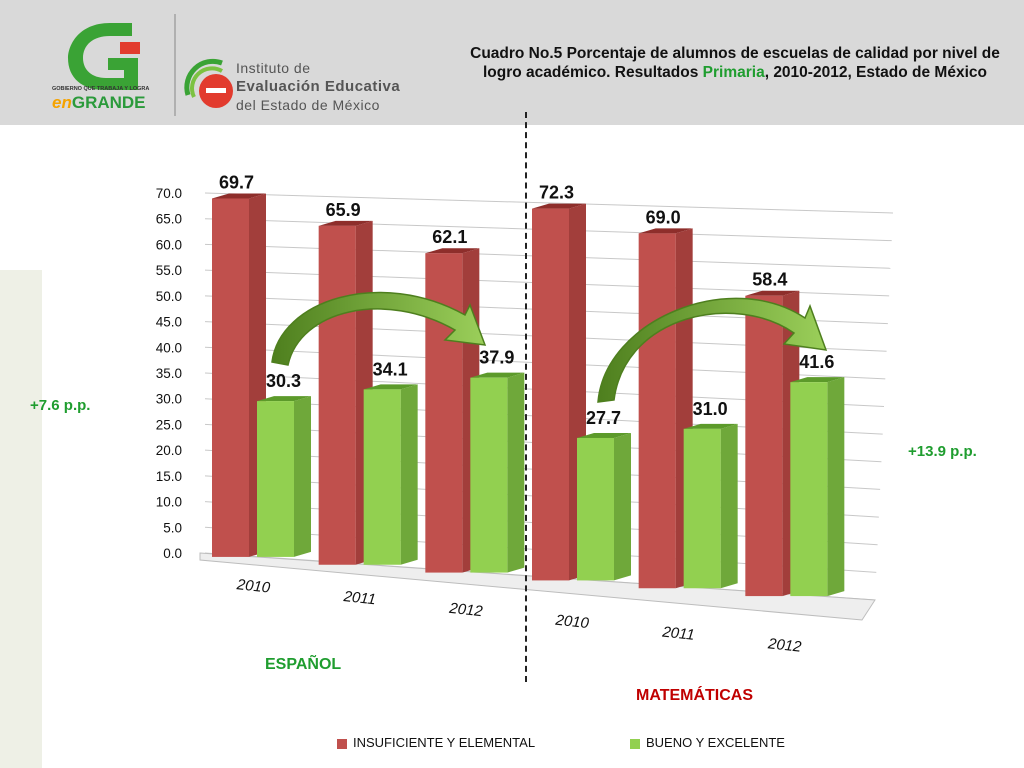 The width and height of the screenshot is (1024, 768). I want to click on matematicas-change-label: +13.9 p.p., so click(942, 451).